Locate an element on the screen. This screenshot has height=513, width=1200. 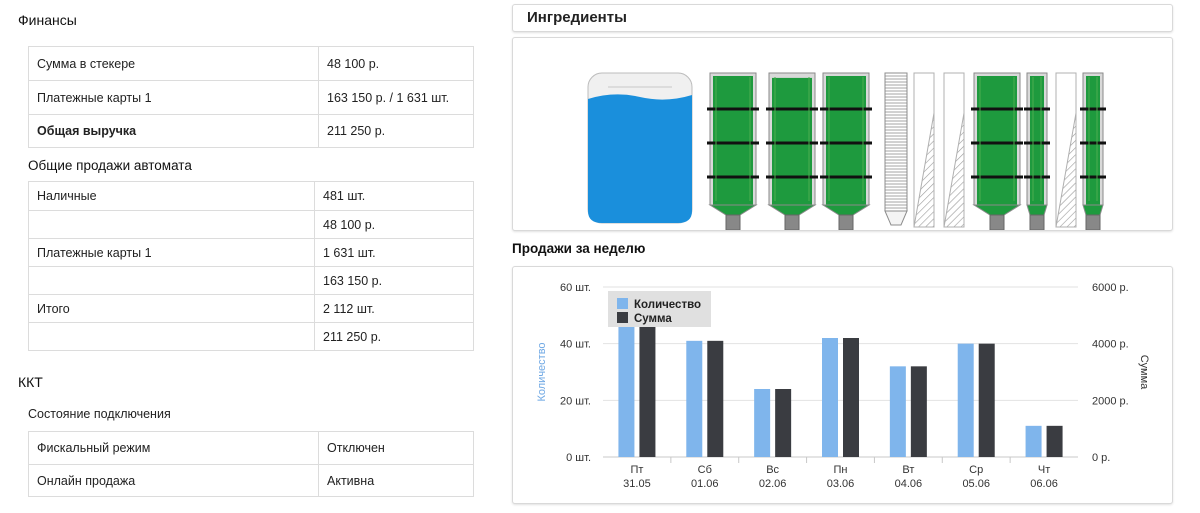
sales-value: 481 шт. is located at coordinates (394, 196).